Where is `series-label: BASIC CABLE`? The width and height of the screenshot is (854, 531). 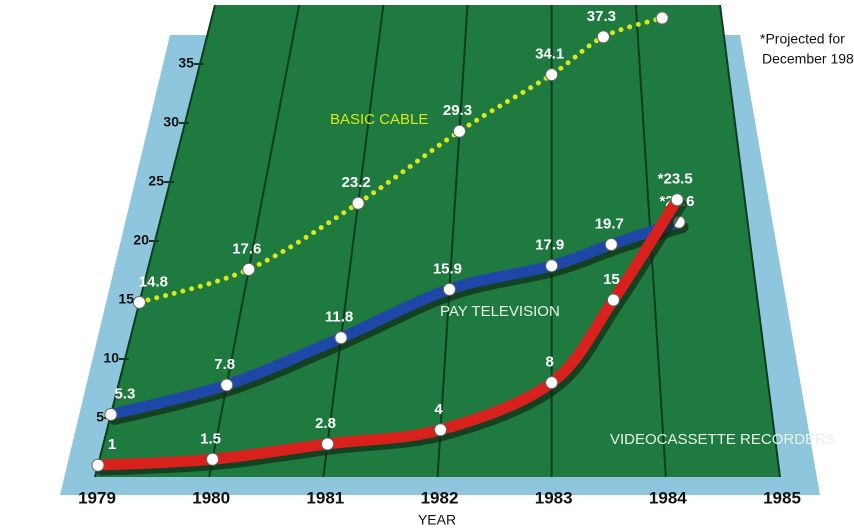
series-label: BASIC CABLE is located at coordinates (379, 119).